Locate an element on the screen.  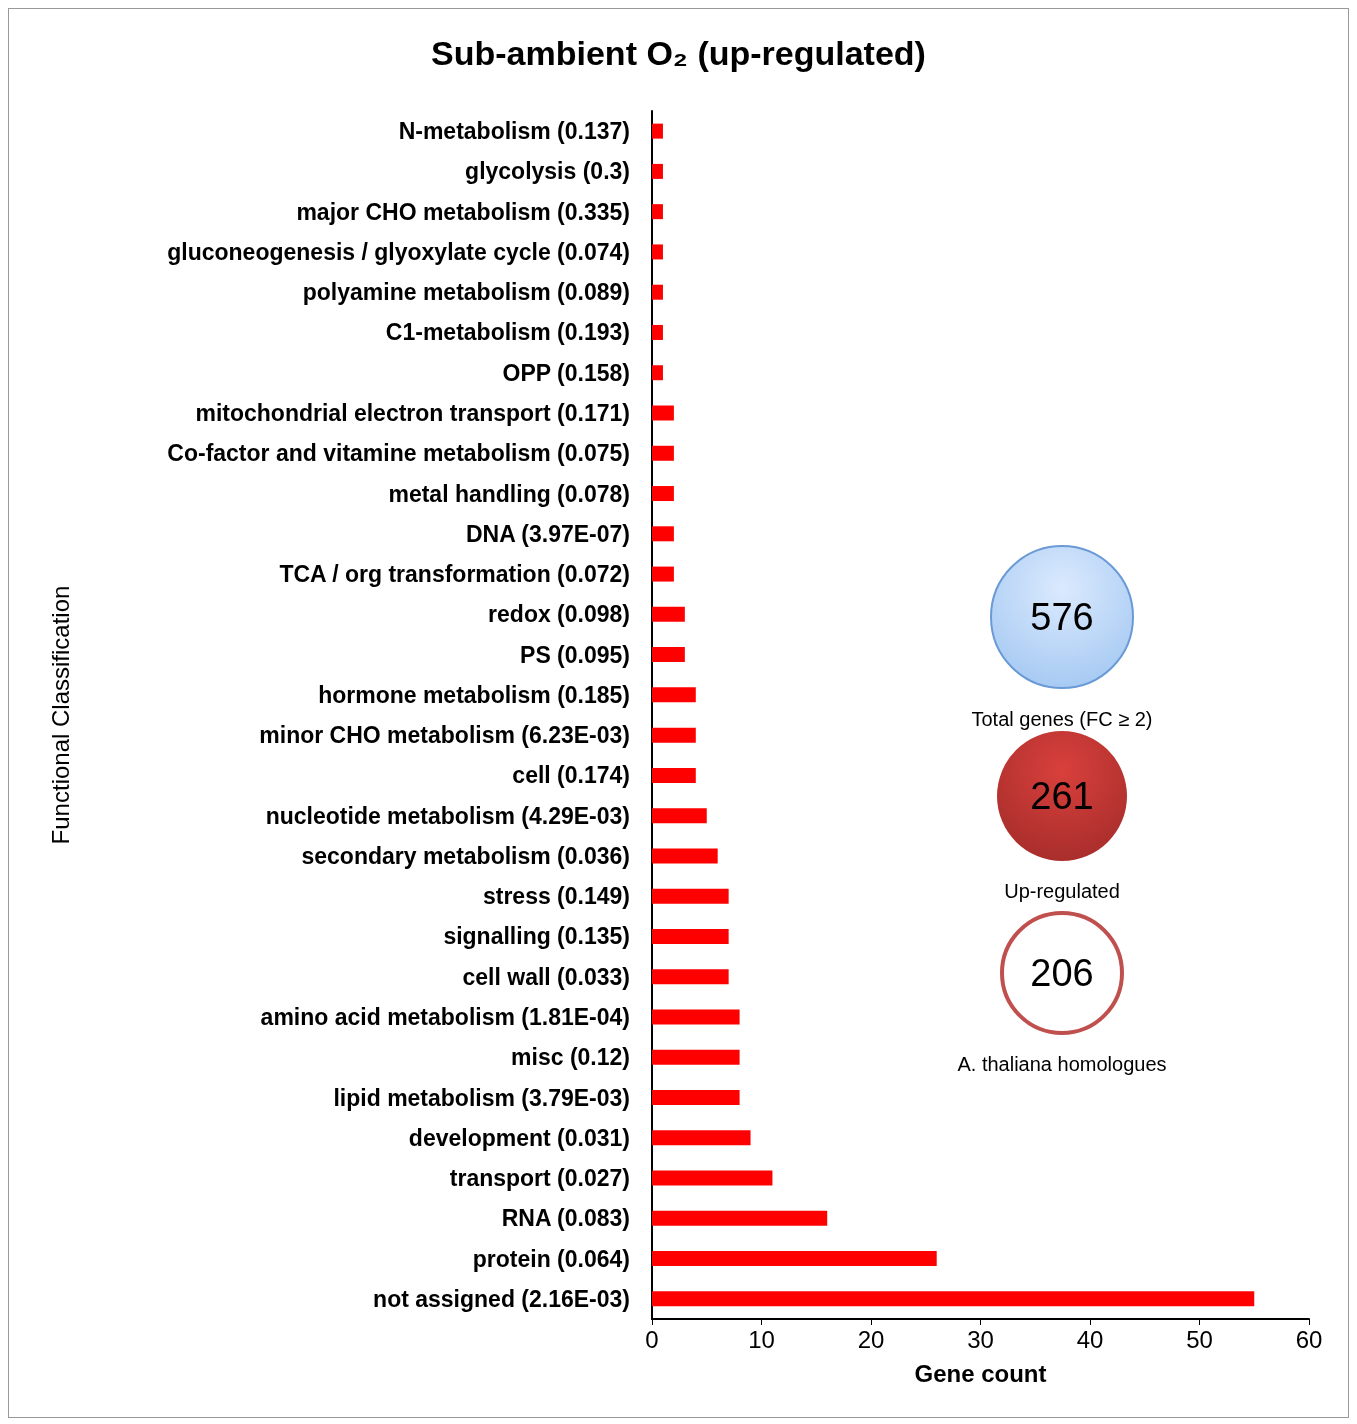
chart-title: Sub-ambient O₂ (up-regulated) is located at coordinates (678, 53).